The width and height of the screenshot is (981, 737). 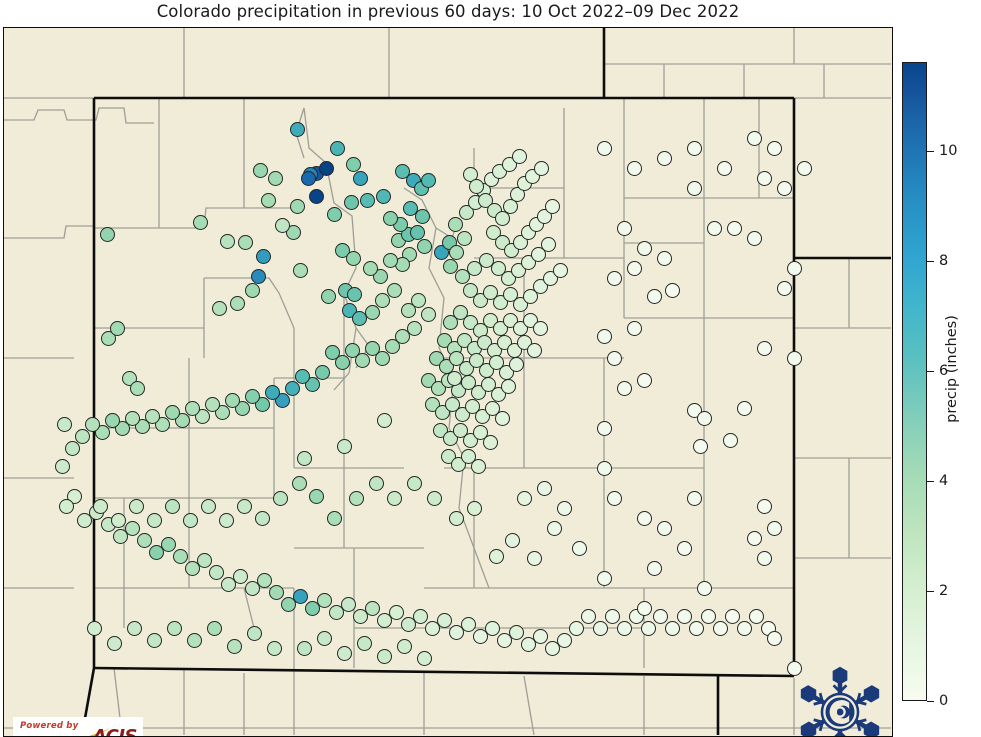 I want to click on acis-powered-by-label: Powered by, so click(x=49, y=726).